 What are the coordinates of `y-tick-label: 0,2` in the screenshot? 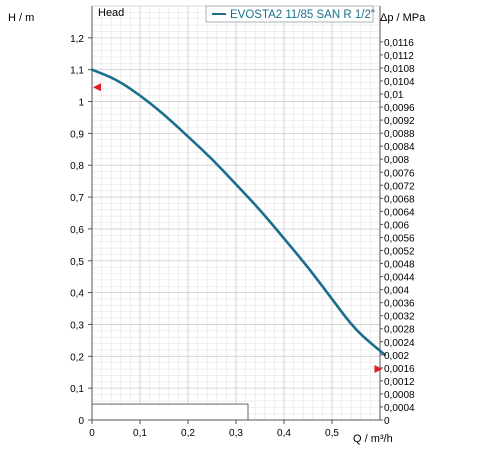 It's located at (77, 357).